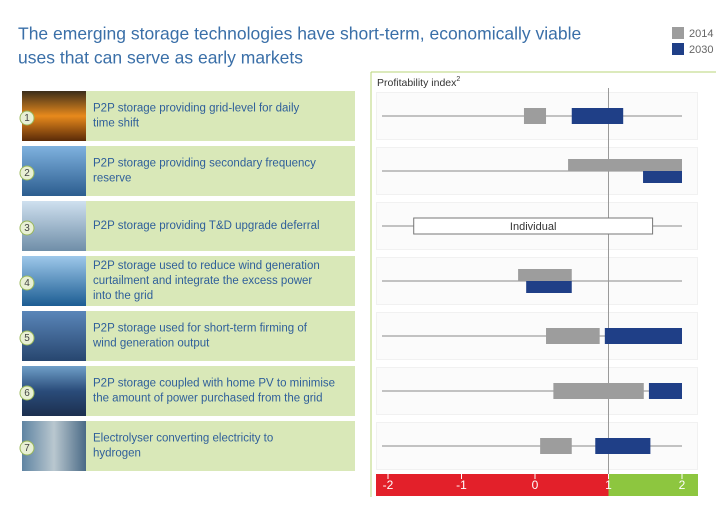 The image size is (727, 507). I want to click on annotation-label: Individual, so click(533, 227).